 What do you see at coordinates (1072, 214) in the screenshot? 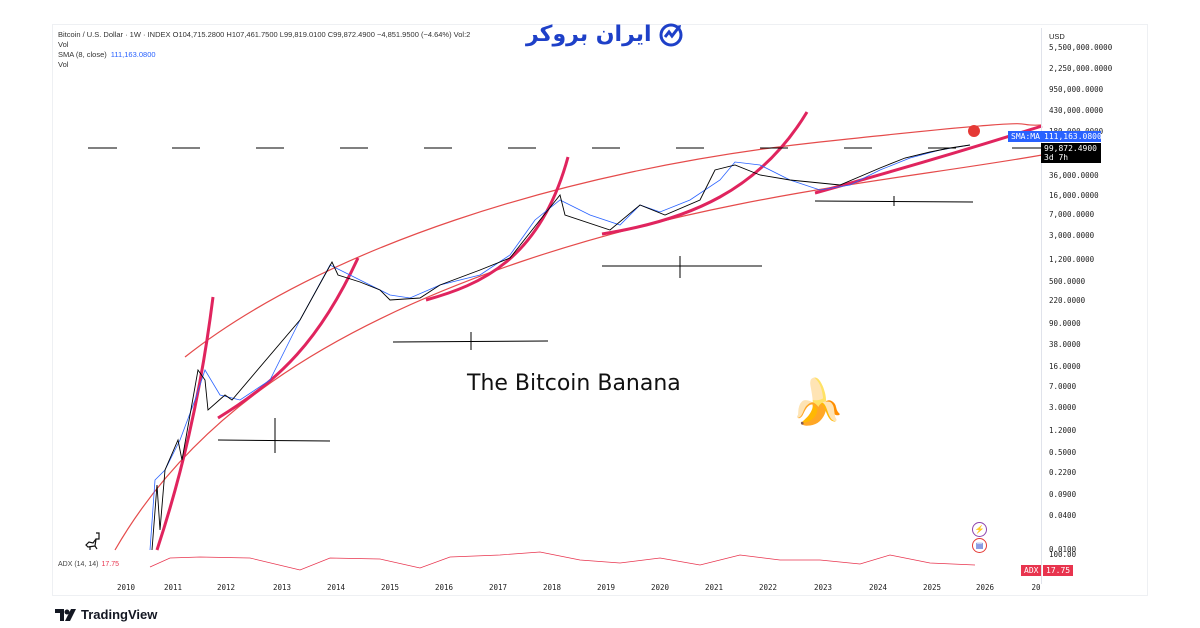
I see `price-tick: 7,000.0000` at bounding box center [1072, 214].